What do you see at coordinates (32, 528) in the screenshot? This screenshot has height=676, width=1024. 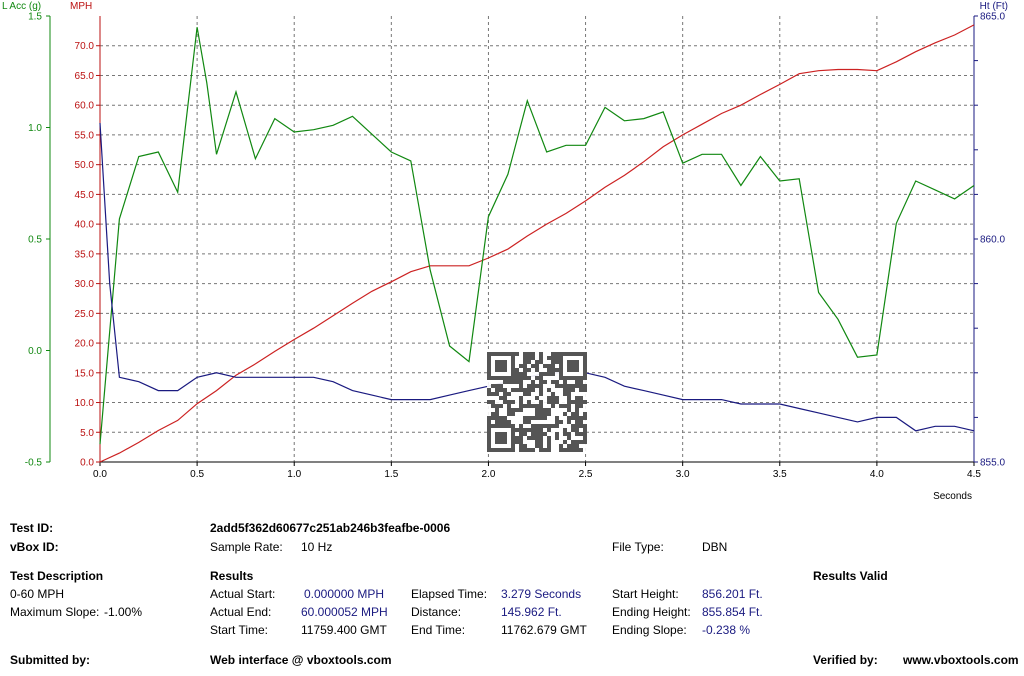 I see `test-id-label: Test ID:` at bounding box center [32, 528].